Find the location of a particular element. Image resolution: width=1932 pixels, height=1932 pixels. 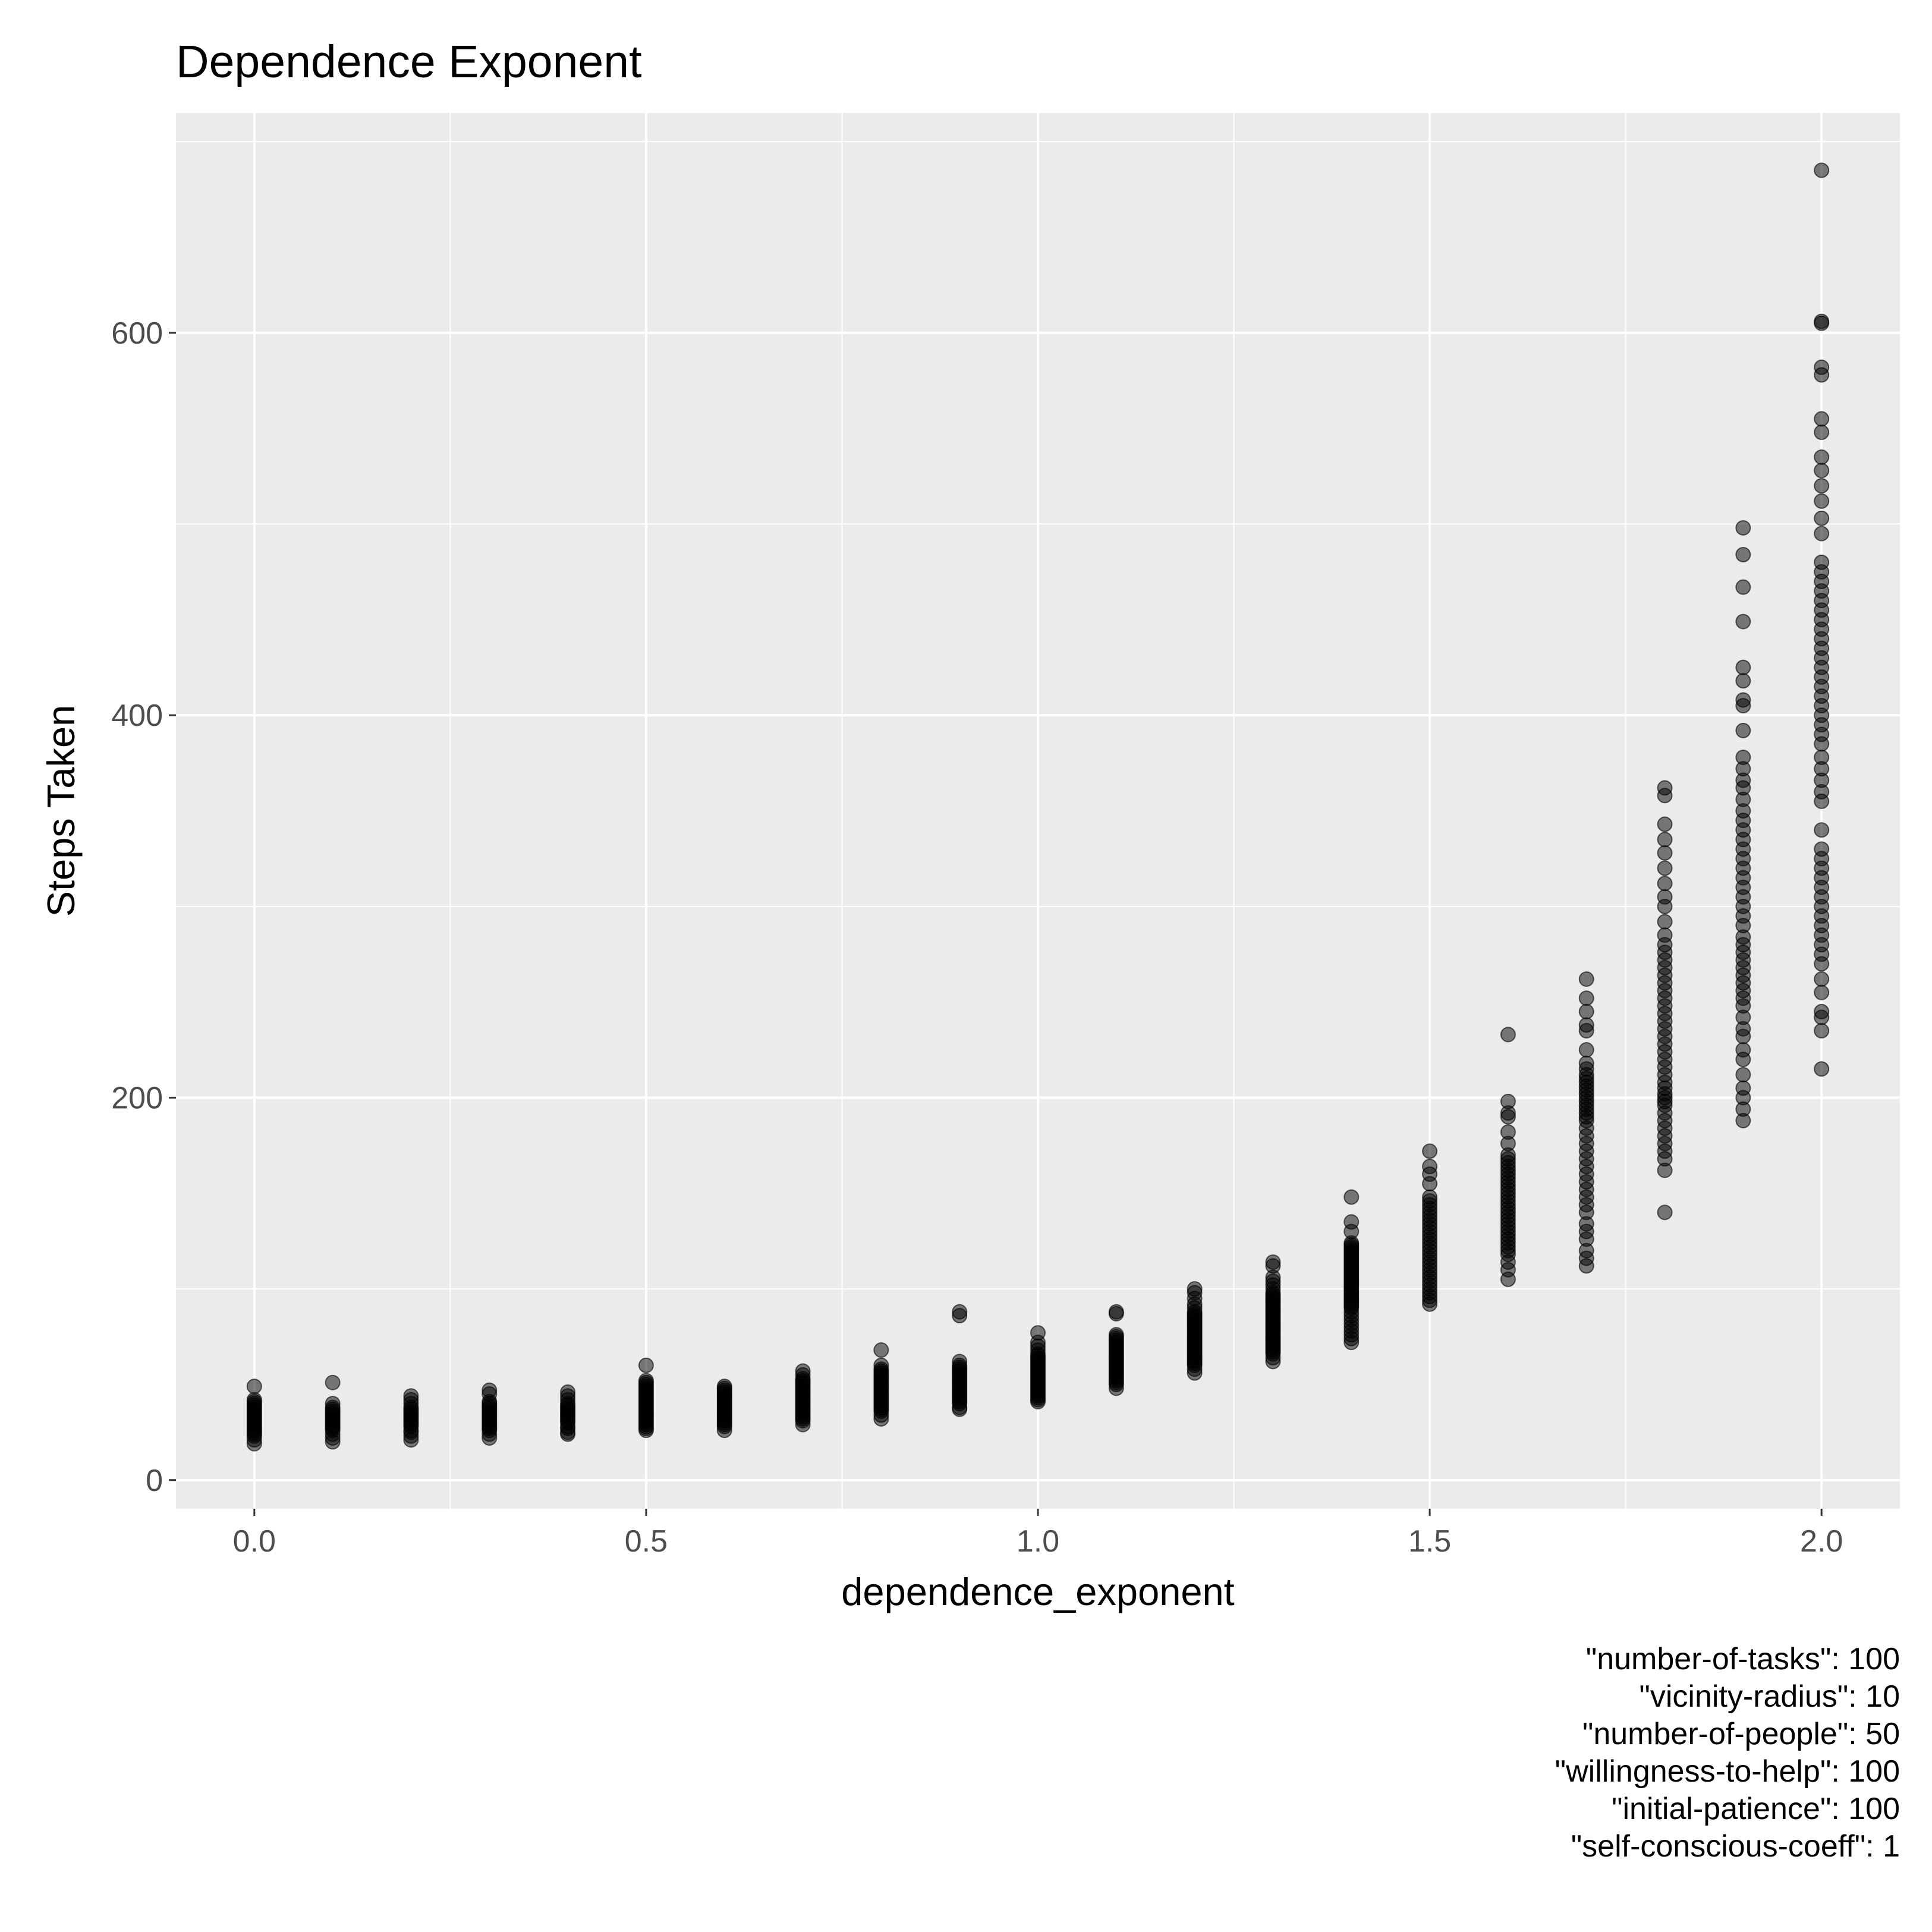

caption-line: "self-conscious-coeff": 1 is located at coordinates (1735, 1846).